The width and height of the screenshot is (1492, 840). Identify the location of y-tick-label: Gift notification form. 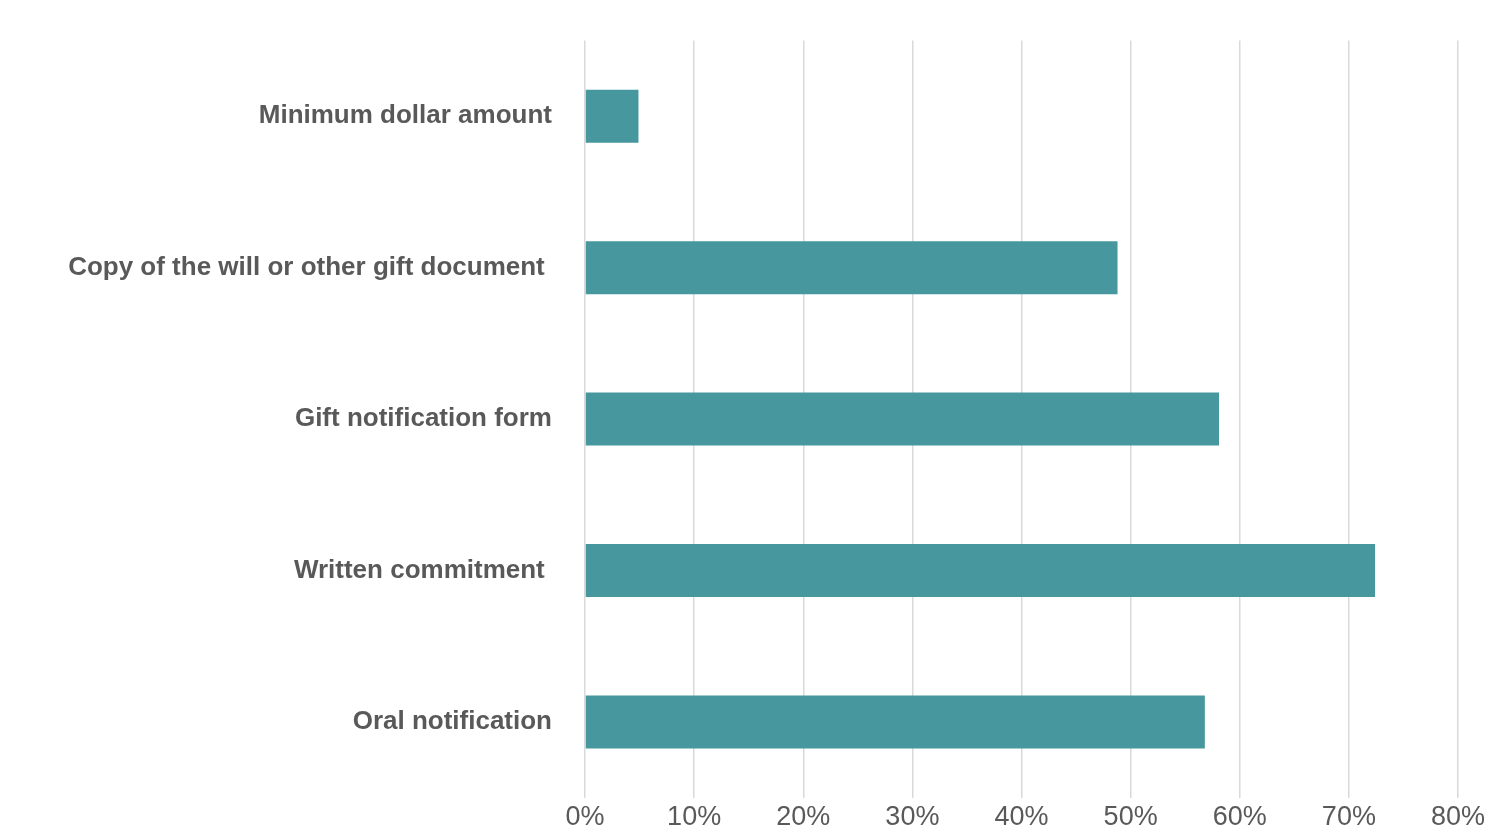
(423, 417).